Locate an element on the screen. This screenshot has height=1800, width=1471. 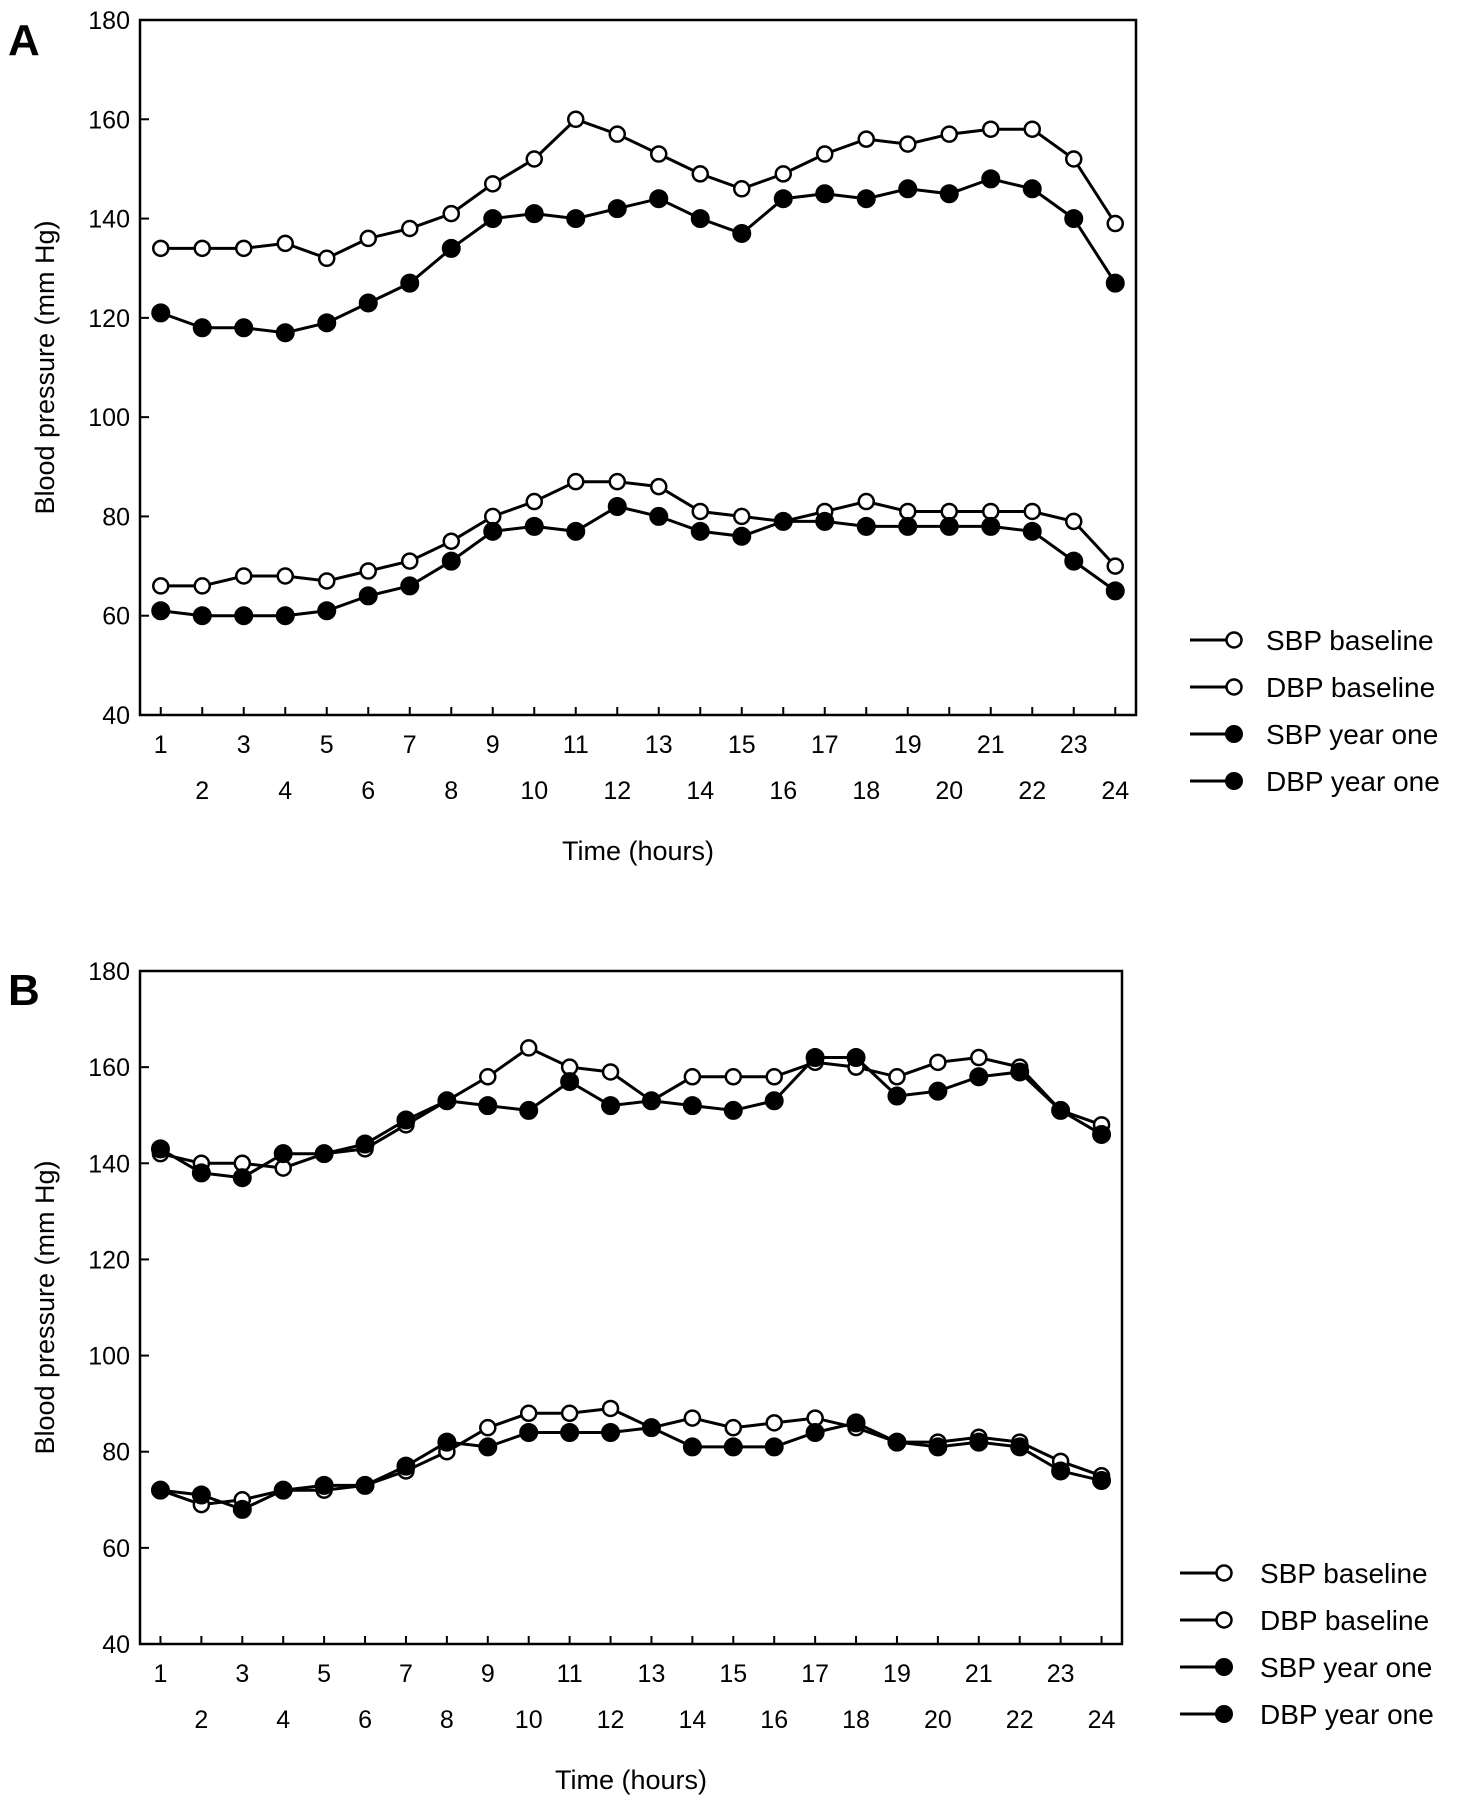
x-tick-label: 13 is located at coordinates (652, 1674).